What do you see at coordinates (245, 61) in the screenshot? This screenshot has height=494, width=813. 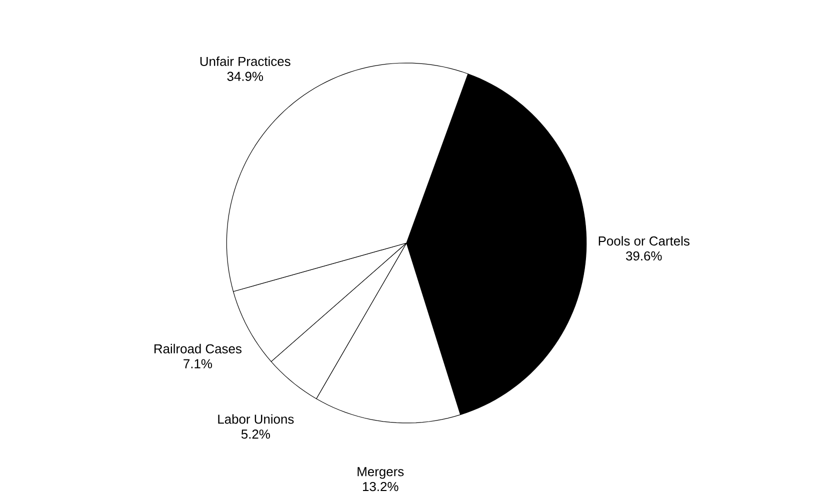 I see `slice-label: Unfair Practices` at bounding box center [245, 61].